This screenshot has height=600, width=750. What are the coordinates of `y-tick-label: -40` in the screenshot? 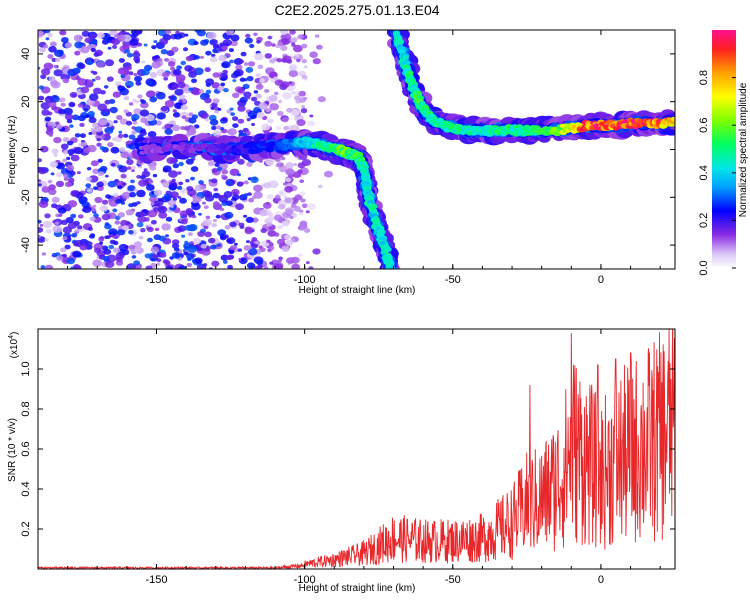 It's located at (26, 245).